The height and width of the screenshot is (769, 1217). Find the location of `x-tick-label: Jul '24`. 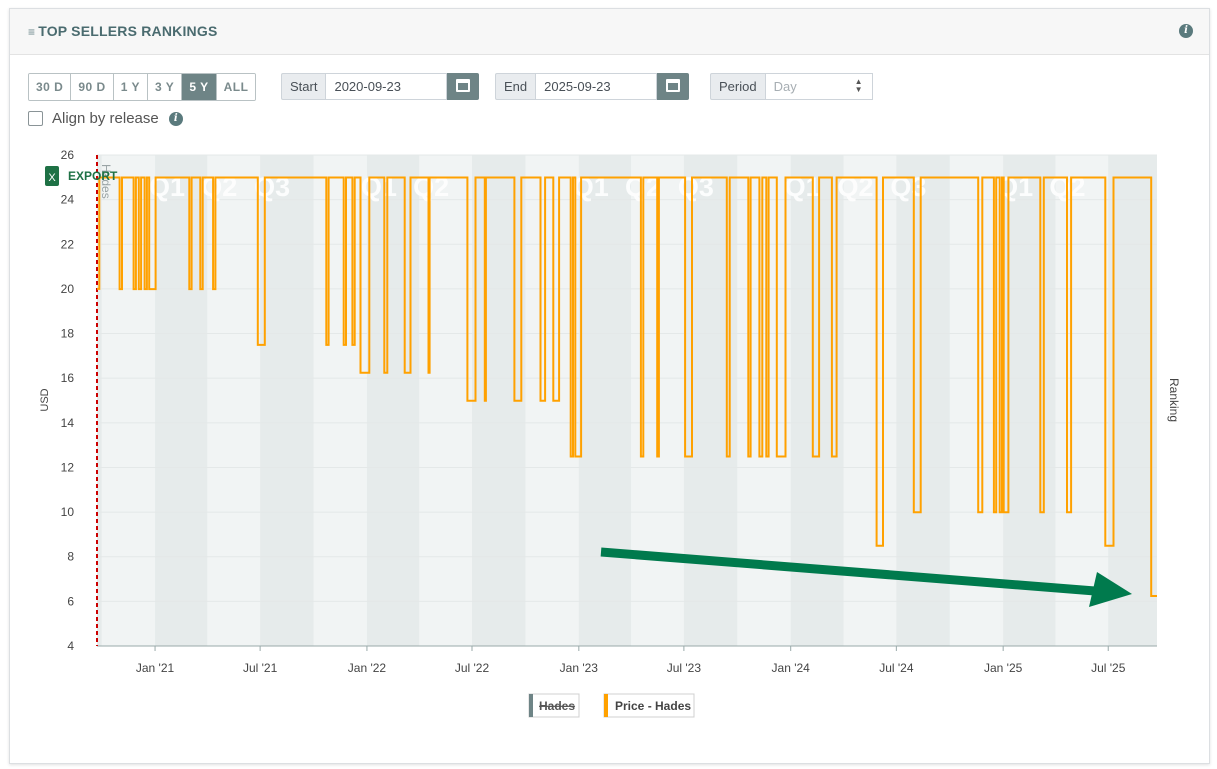

x-tick-label: Jul '24 is located at coordinates (896, 668).